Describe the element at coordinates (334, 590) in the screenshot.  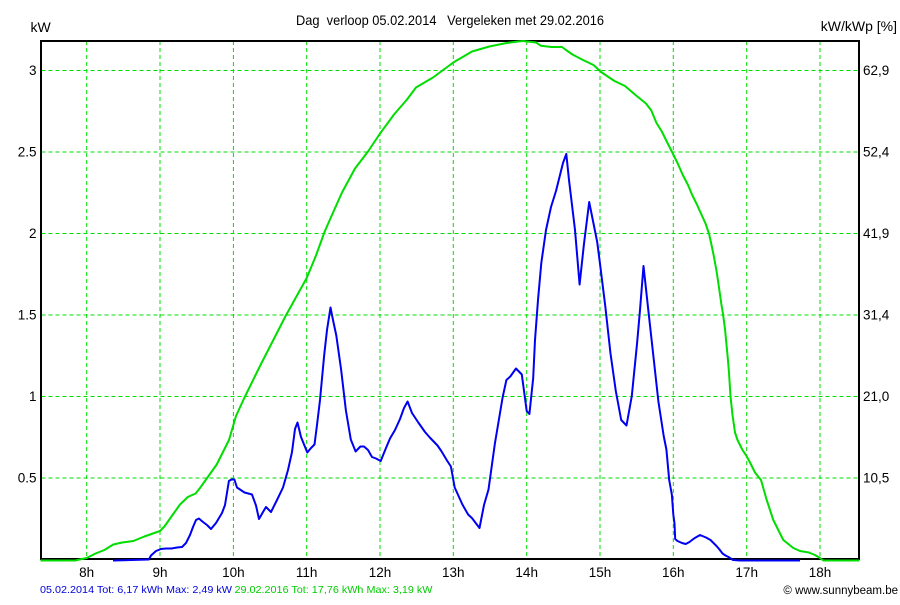
I see `svg-text:29.02.2016 Tot: 17,76 kWh Max:: 29.02.2016 Tot: 17,76 kWh Max: 3,19 kW` at that location.